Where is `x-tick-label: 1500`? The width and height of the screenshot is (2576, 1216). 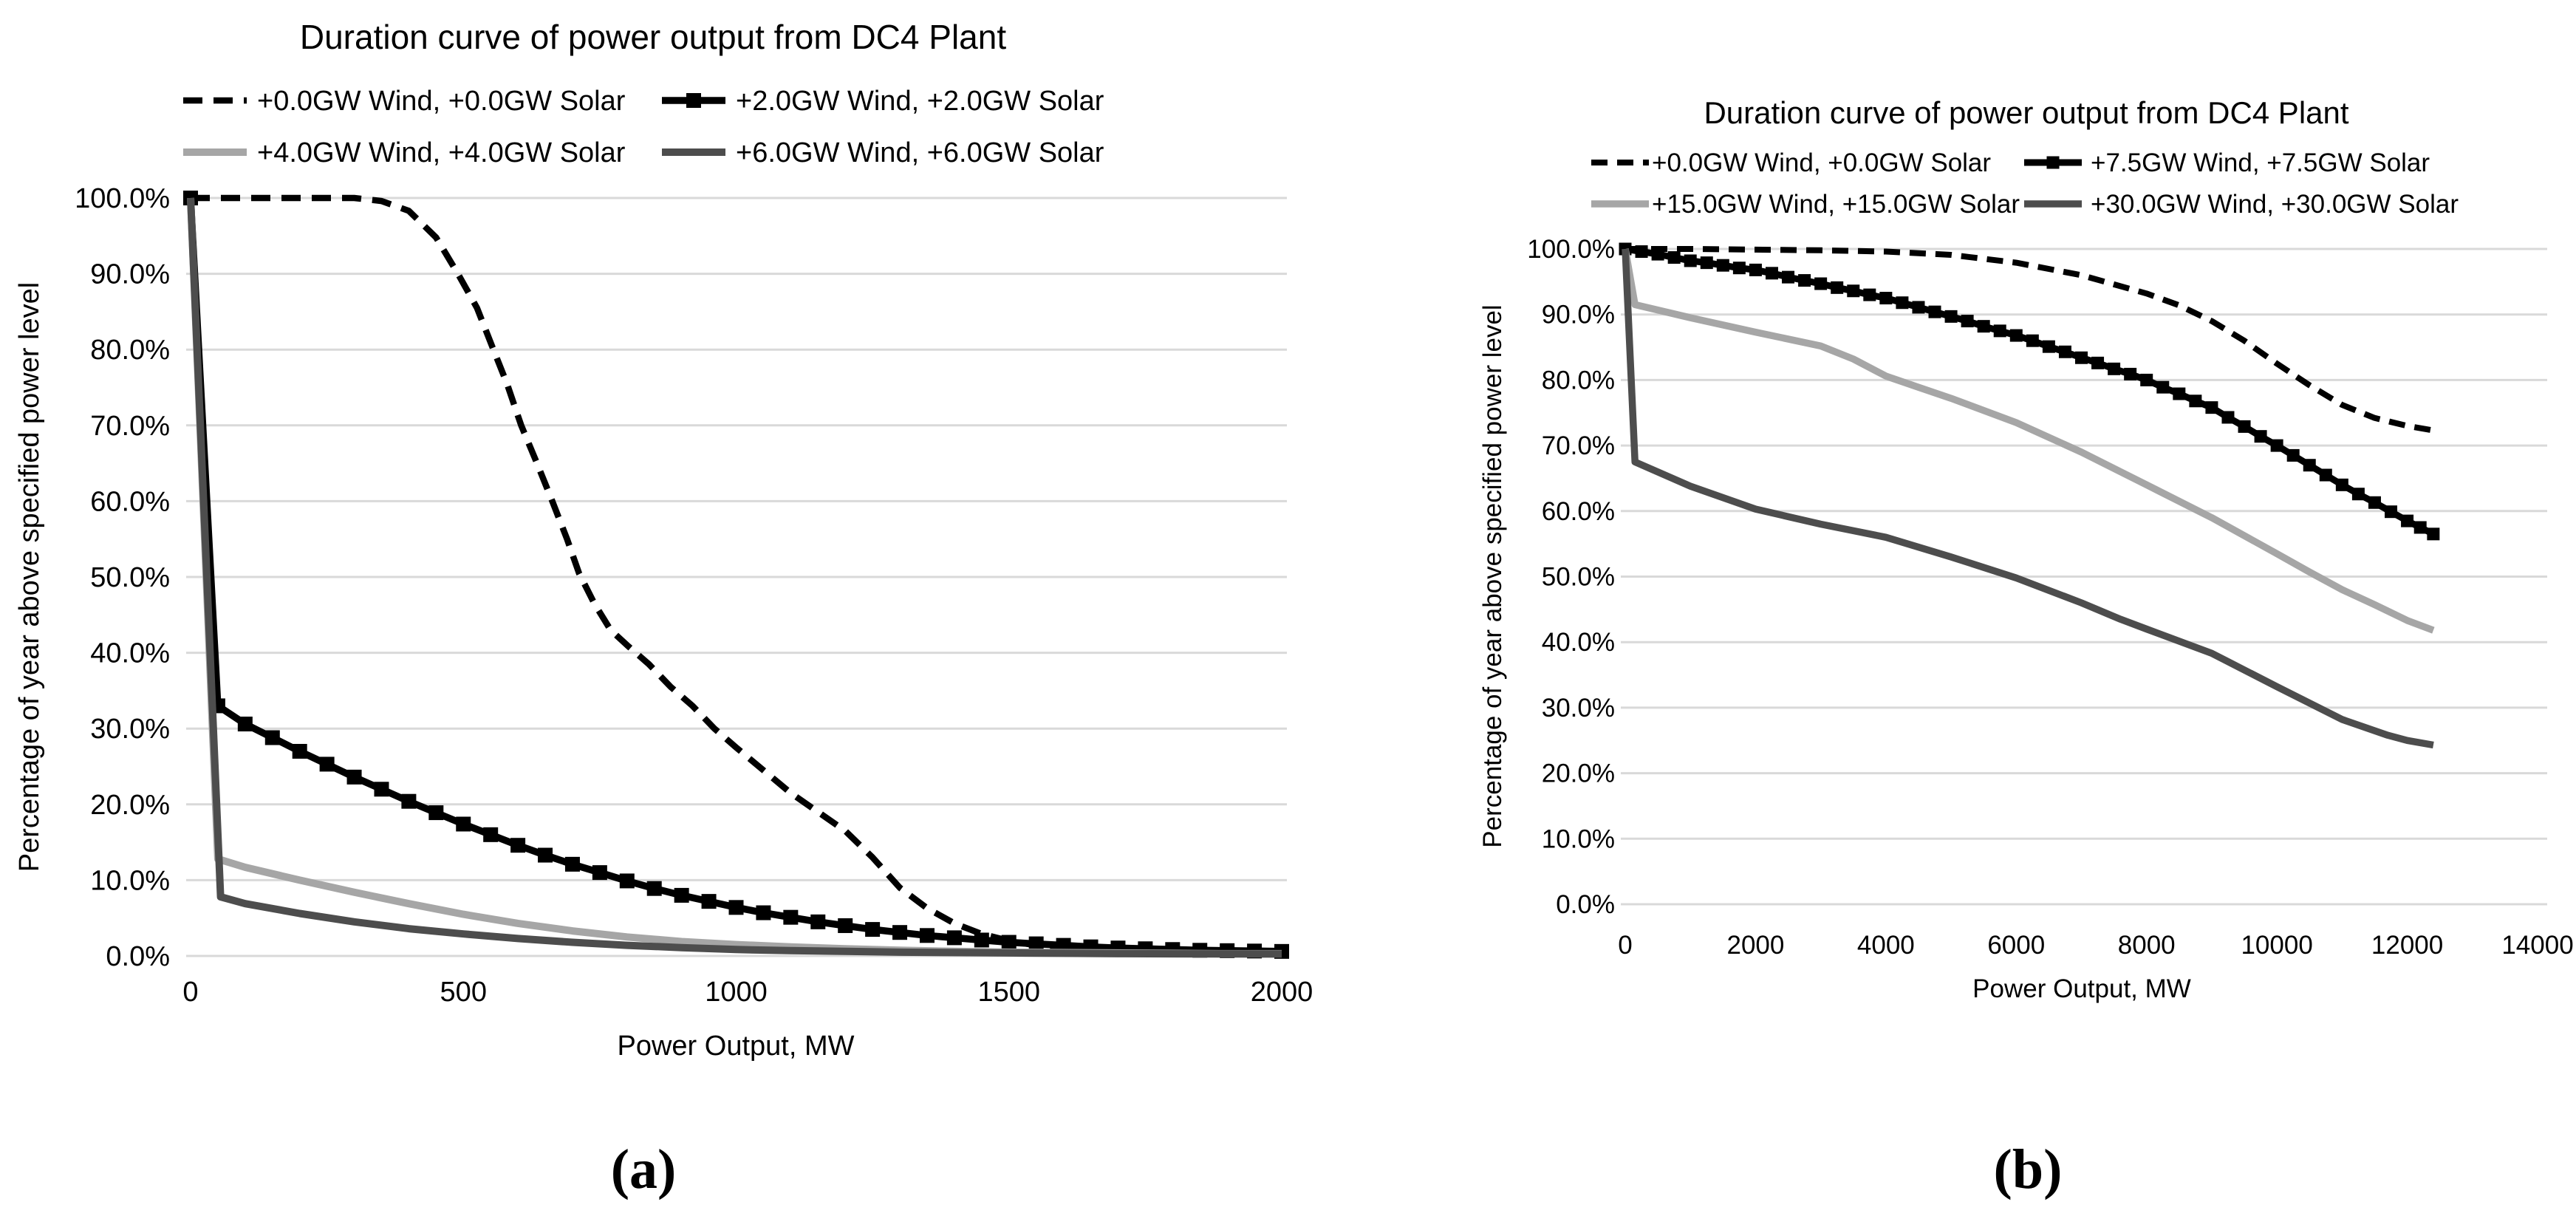 x-tick-label: 1500 is located at coordinates (1008, 993).